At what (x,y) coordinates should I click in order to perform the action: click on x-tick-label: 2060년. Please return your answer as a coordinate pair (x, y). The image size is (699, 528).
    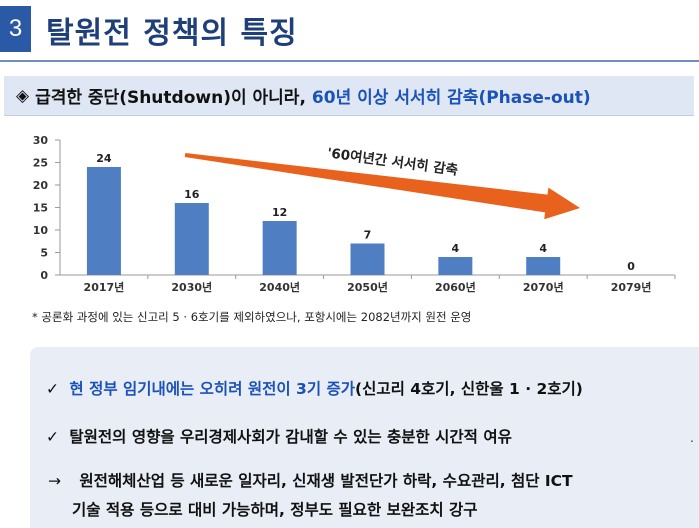
    Looking at the image, I should click on (455, 287).